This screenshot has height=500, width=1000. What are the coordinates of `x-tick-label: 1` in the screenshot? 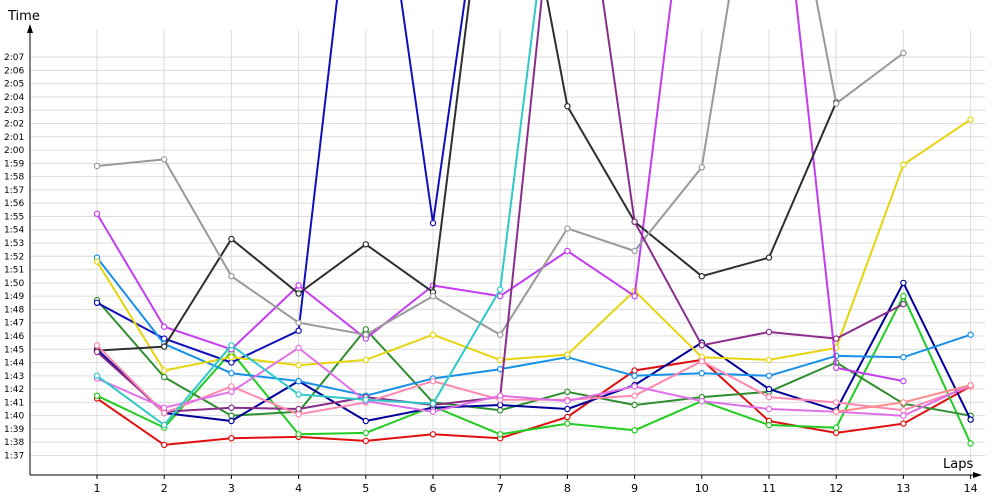 It's located at (97, 488).